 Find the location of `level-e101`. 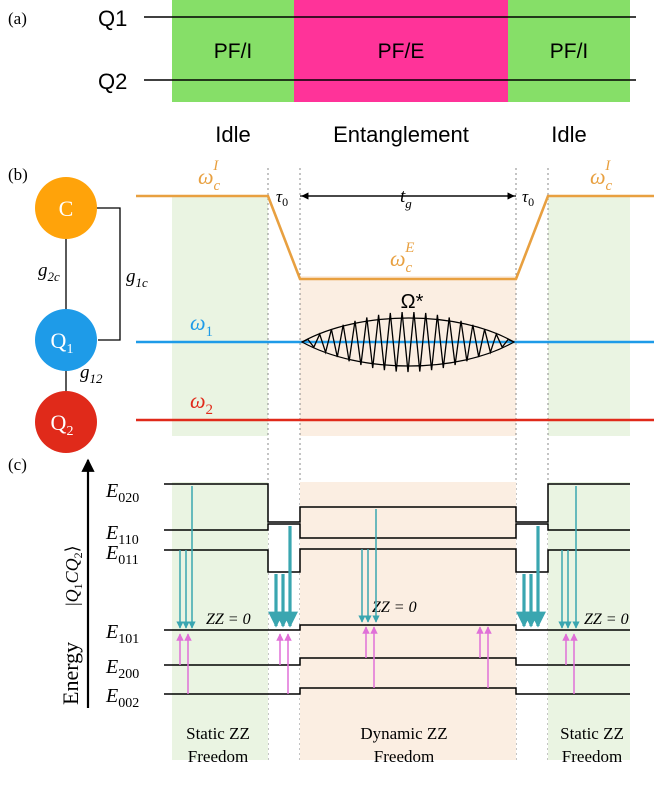

level-e101 is located at coordinates (397, 627).